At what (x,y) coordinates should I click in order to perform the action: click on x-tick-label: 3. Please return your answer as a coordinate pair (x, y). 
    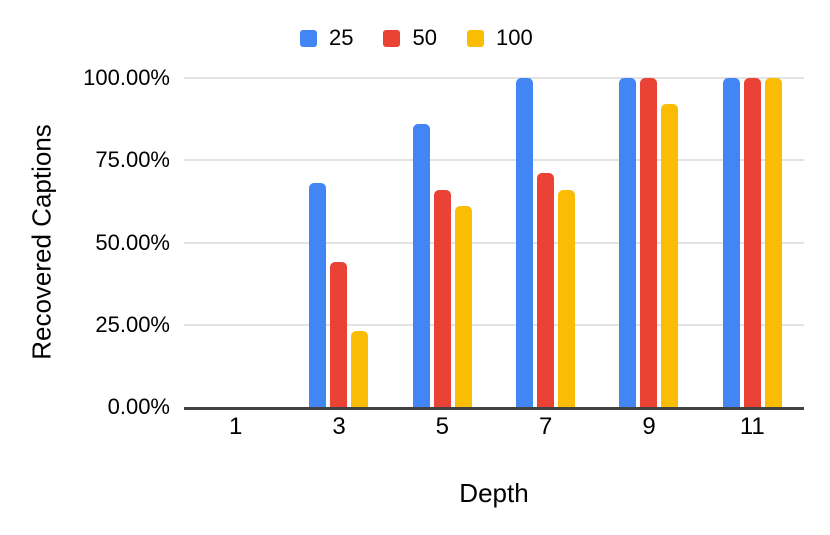
    Looking at the image, I should click on (339, 426).